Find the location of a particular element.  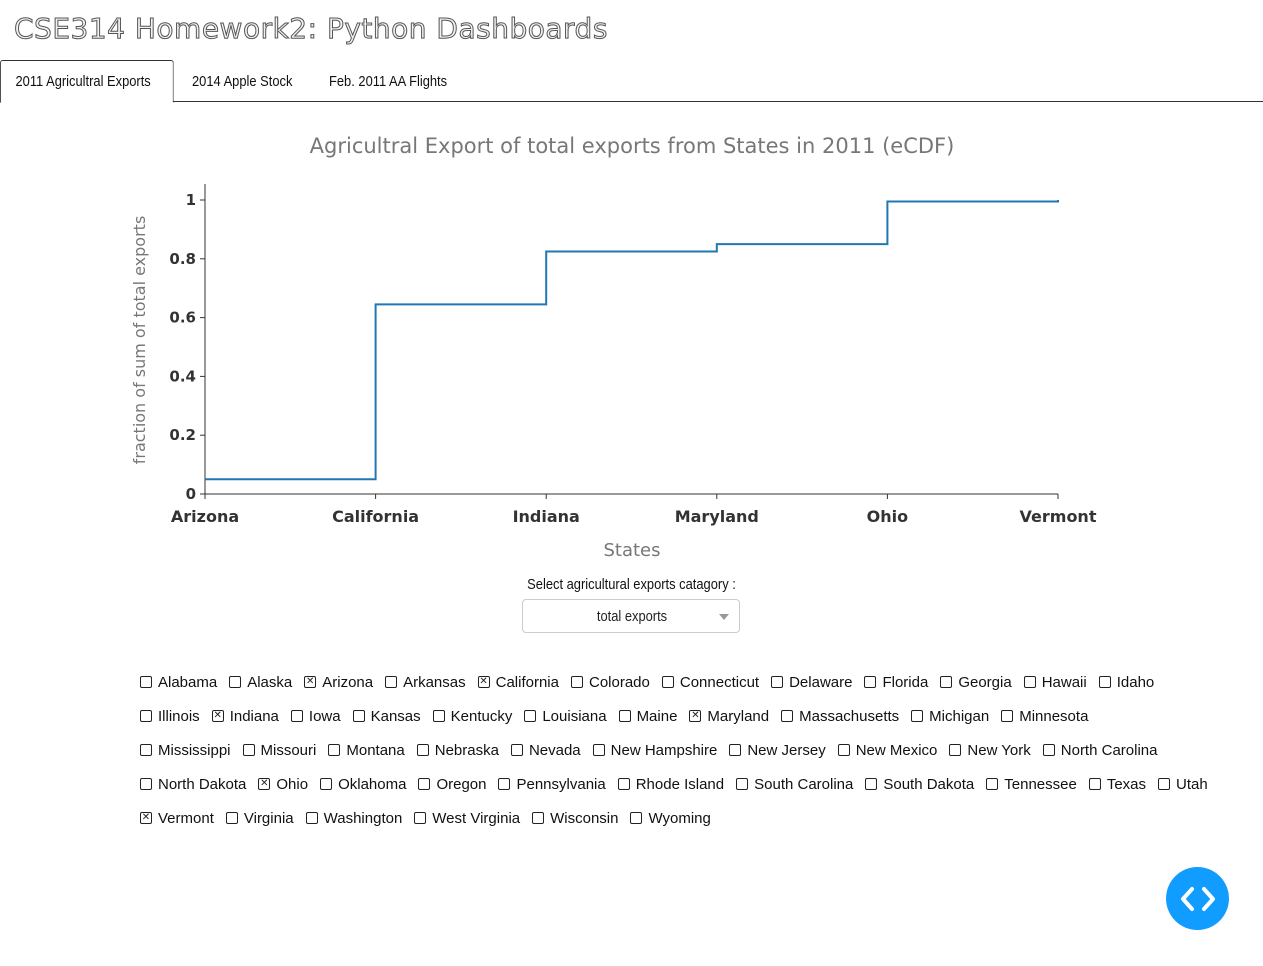

checklist-item: Montana is located at coordinates (366, 750).